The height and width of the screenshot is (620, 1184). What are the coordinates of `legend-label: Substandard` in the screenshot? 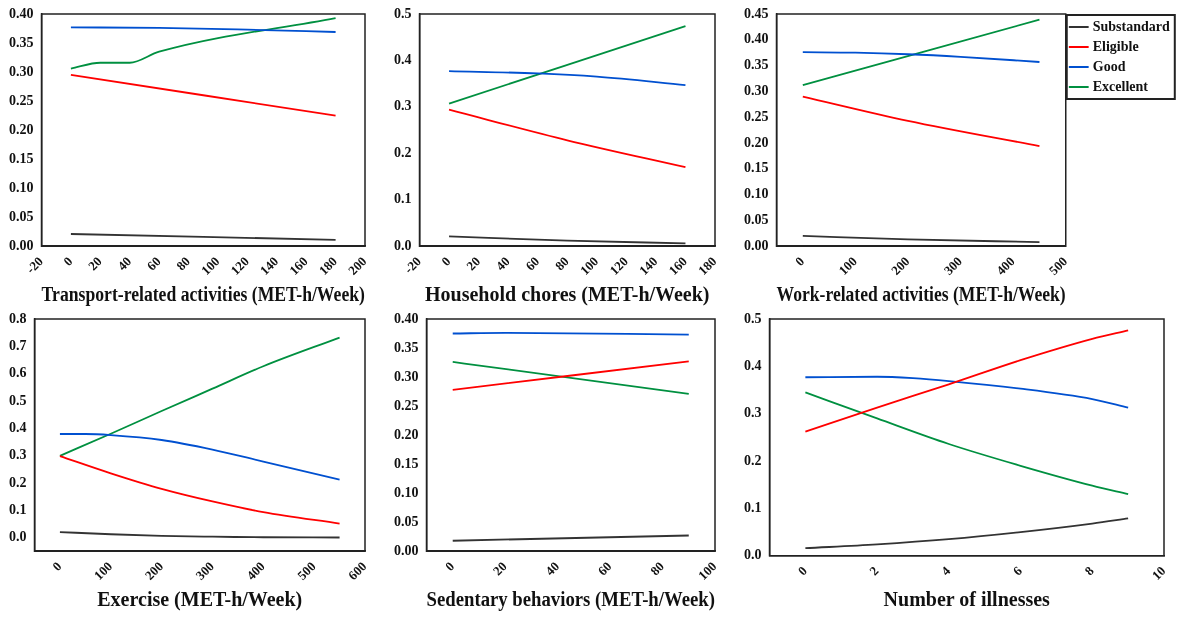 It's located at (1131, 26).